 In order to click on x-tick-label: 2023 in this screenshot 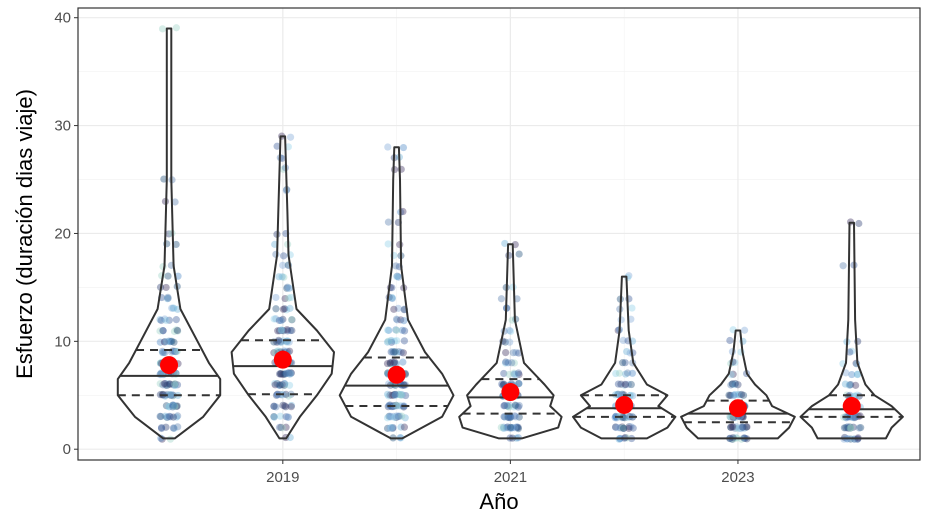, I will do `click(737, 477)`.